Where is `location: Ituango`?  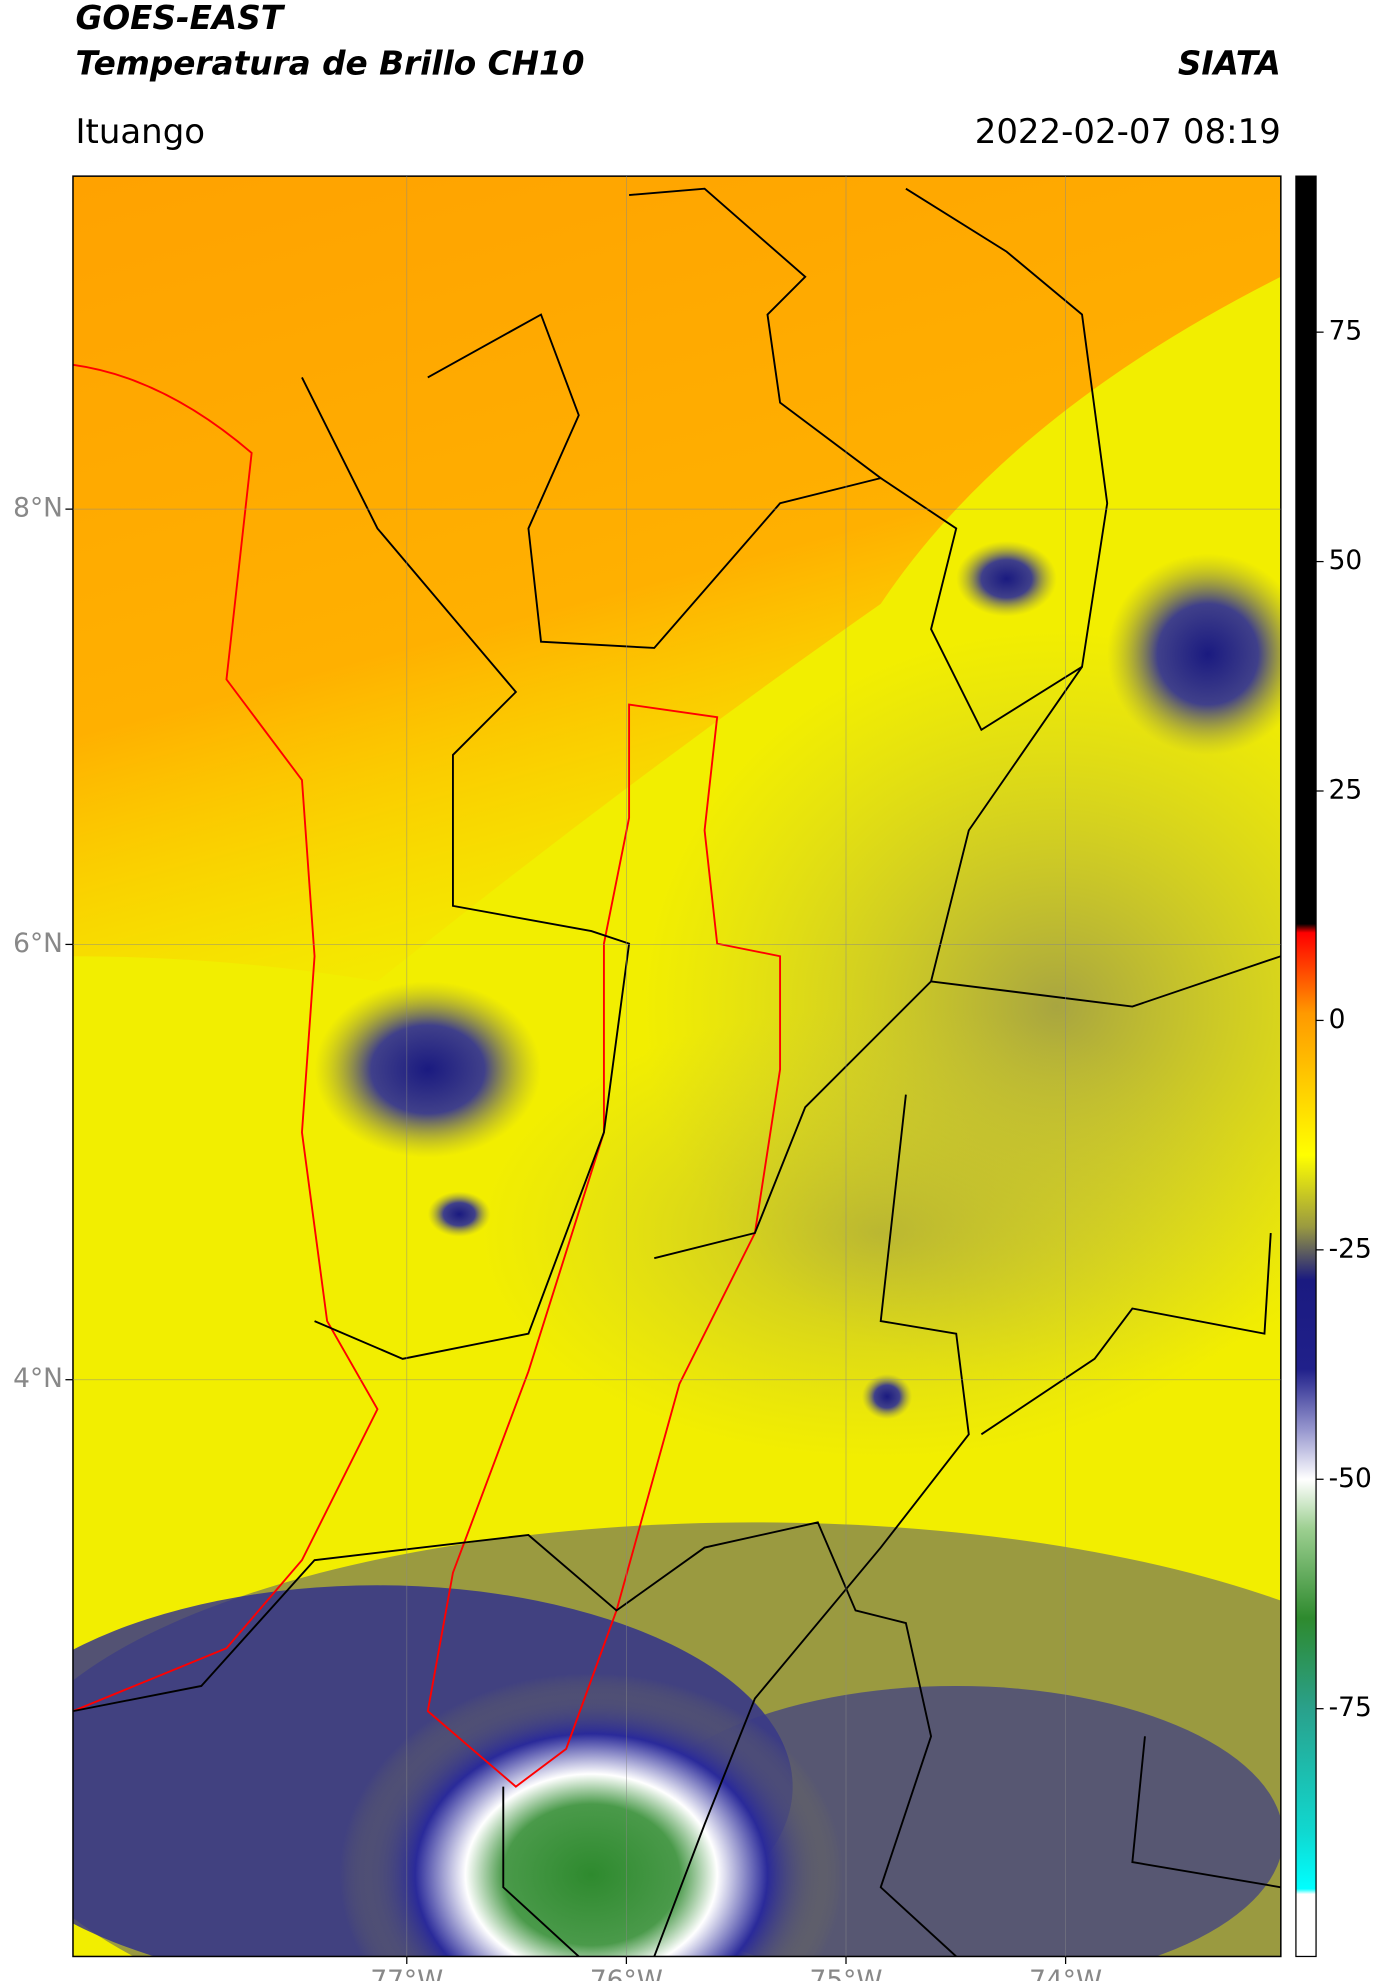 location: Ituango is located at coordinates (140, 132).